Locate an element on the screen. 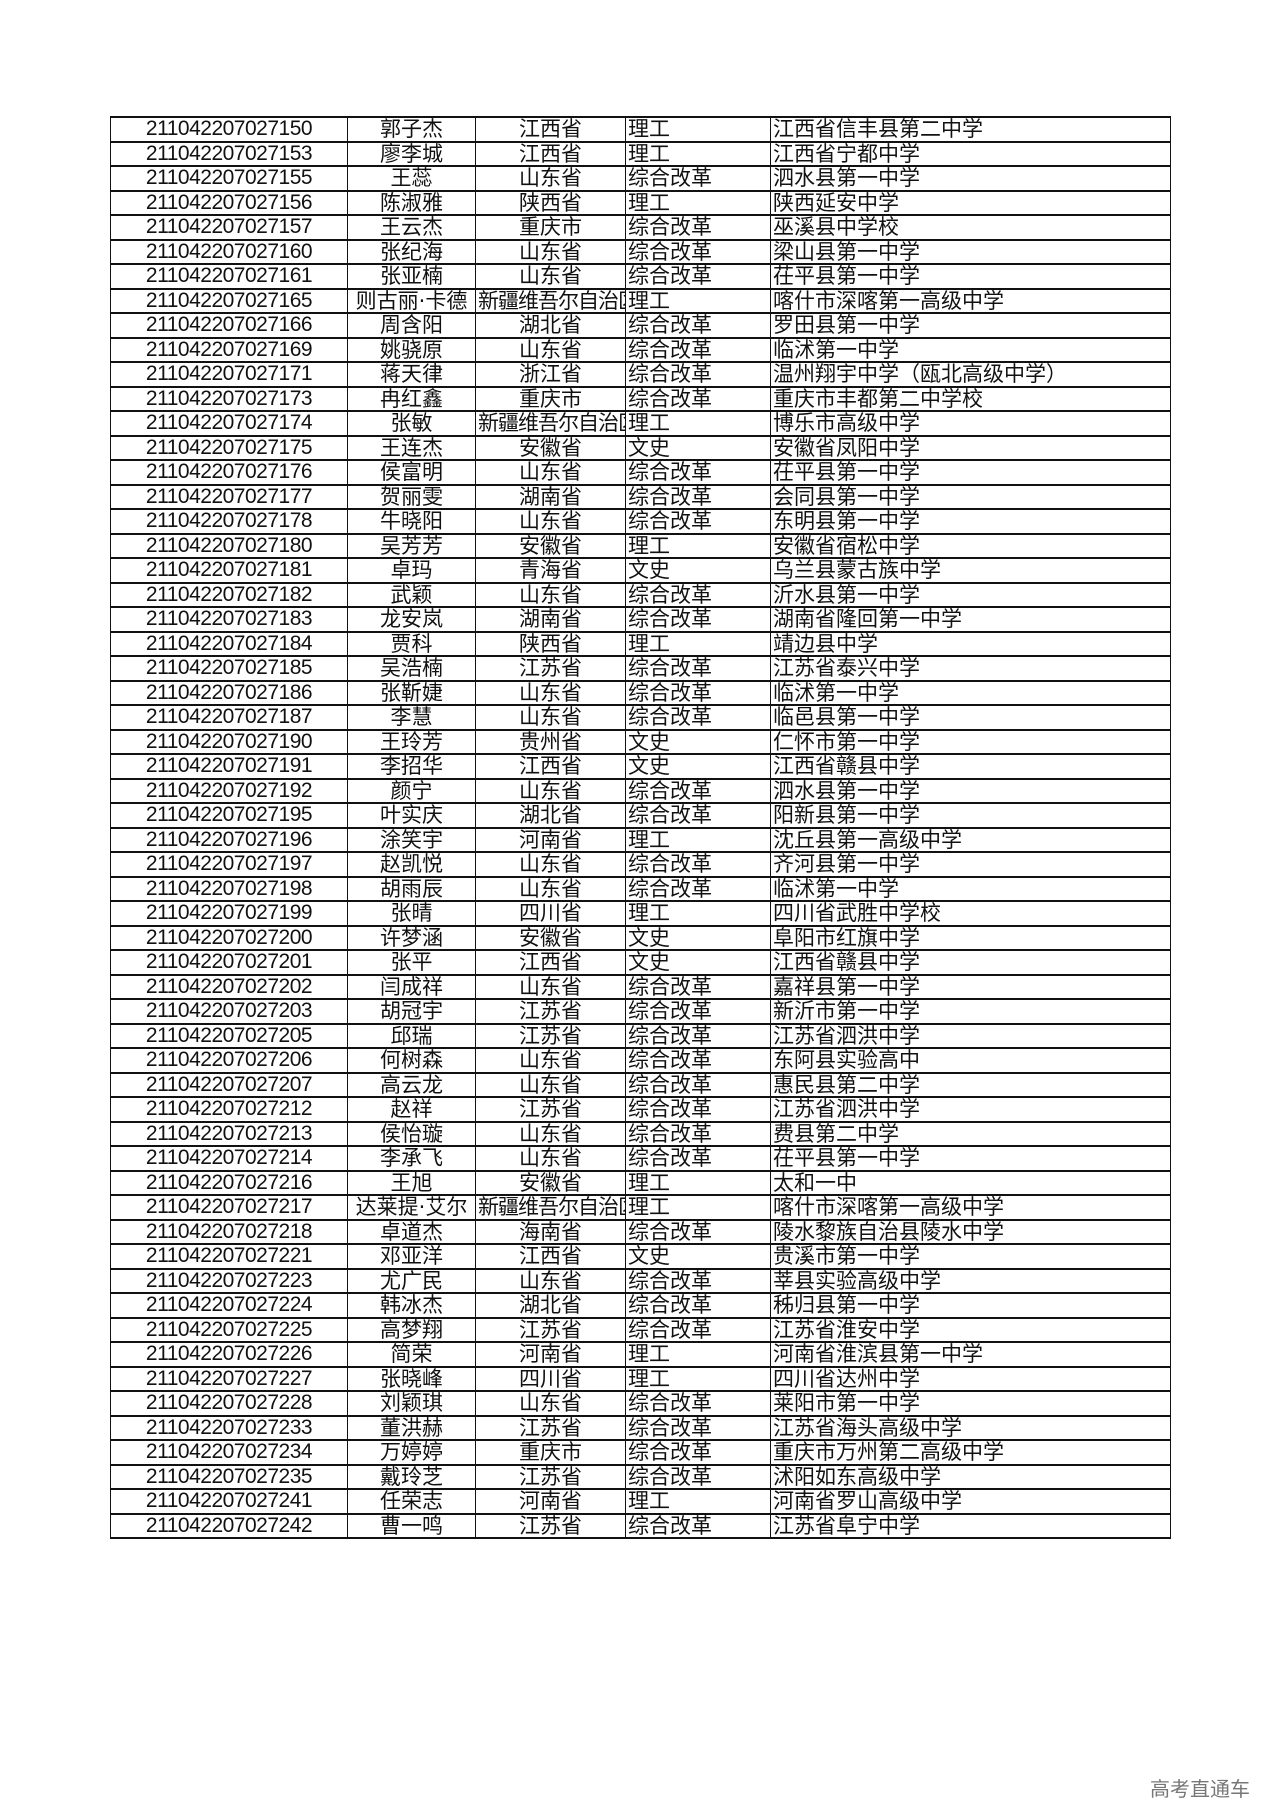 This screenshot has width=1280, height=1810. name-cell: 姚骁原 is located at coordinates (411, 349).